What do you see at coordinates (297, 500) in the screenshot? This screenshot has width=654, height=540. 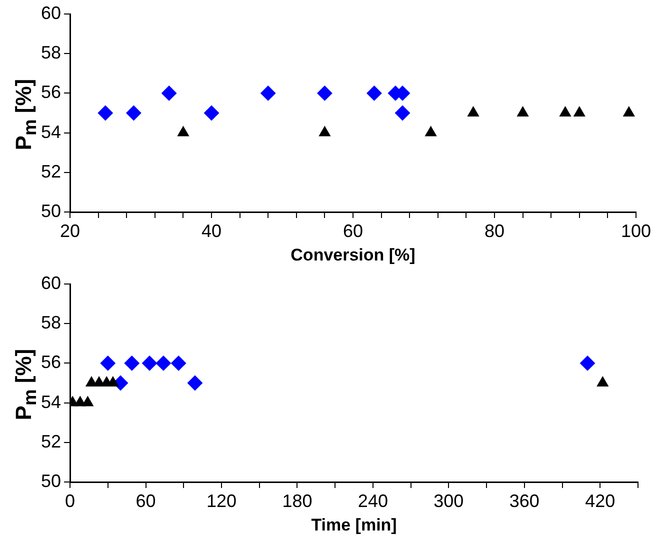 I see `x-tick-label: 180` at bounding box center [297, 500].